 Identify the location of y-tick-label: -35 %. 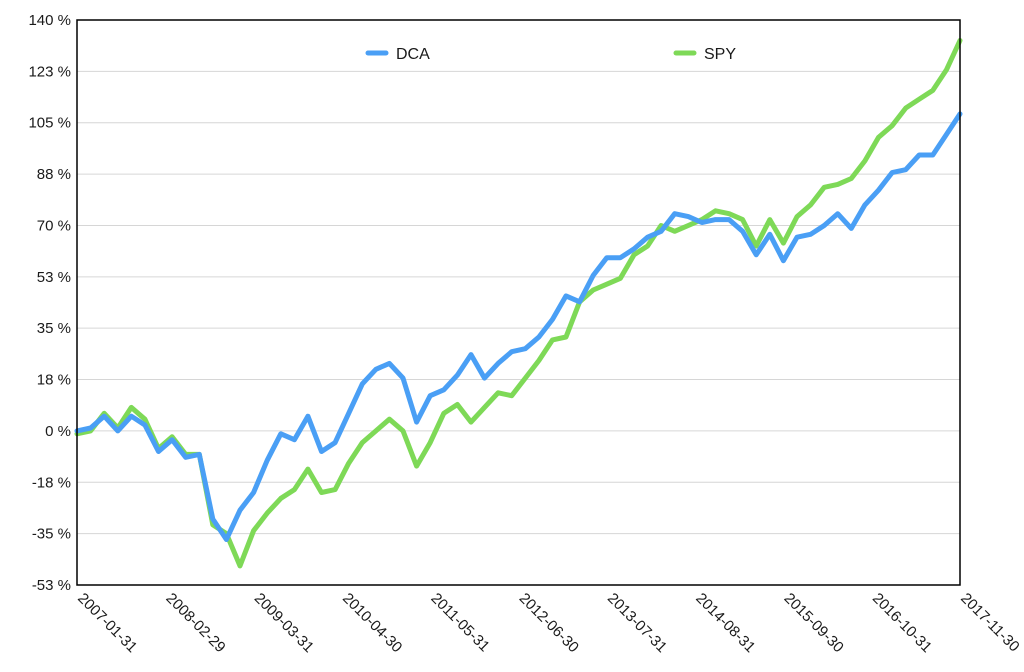
(51, 534).